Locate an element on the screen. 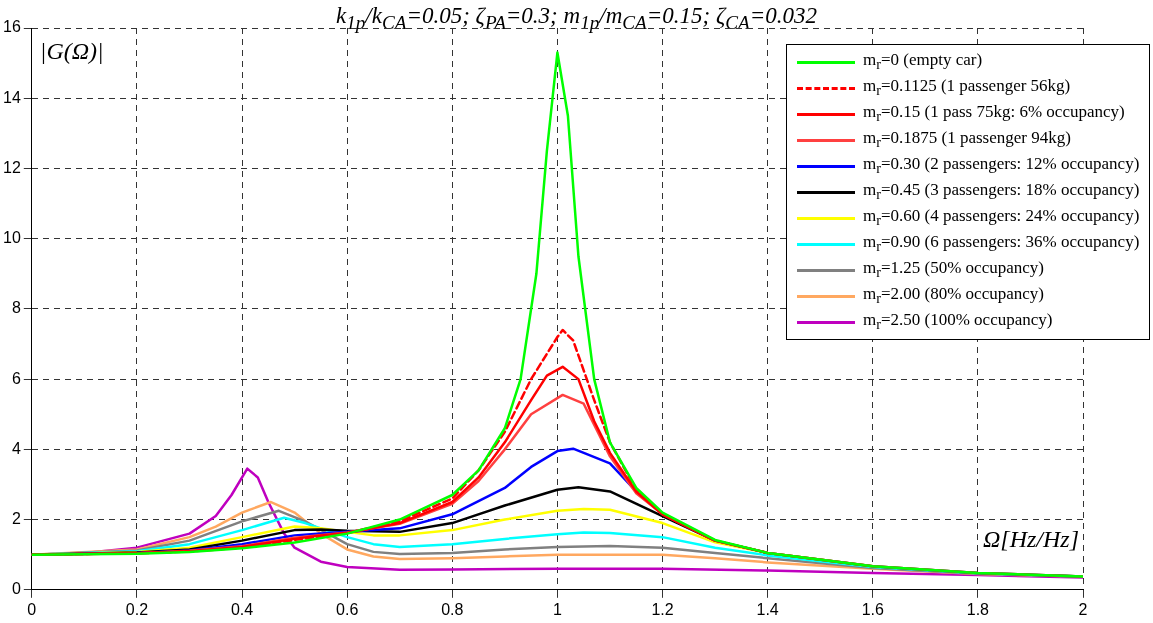 The height and width of the screenshot is (623, 1153). y-tick-label: 4 is located at coordinates (16, 448).